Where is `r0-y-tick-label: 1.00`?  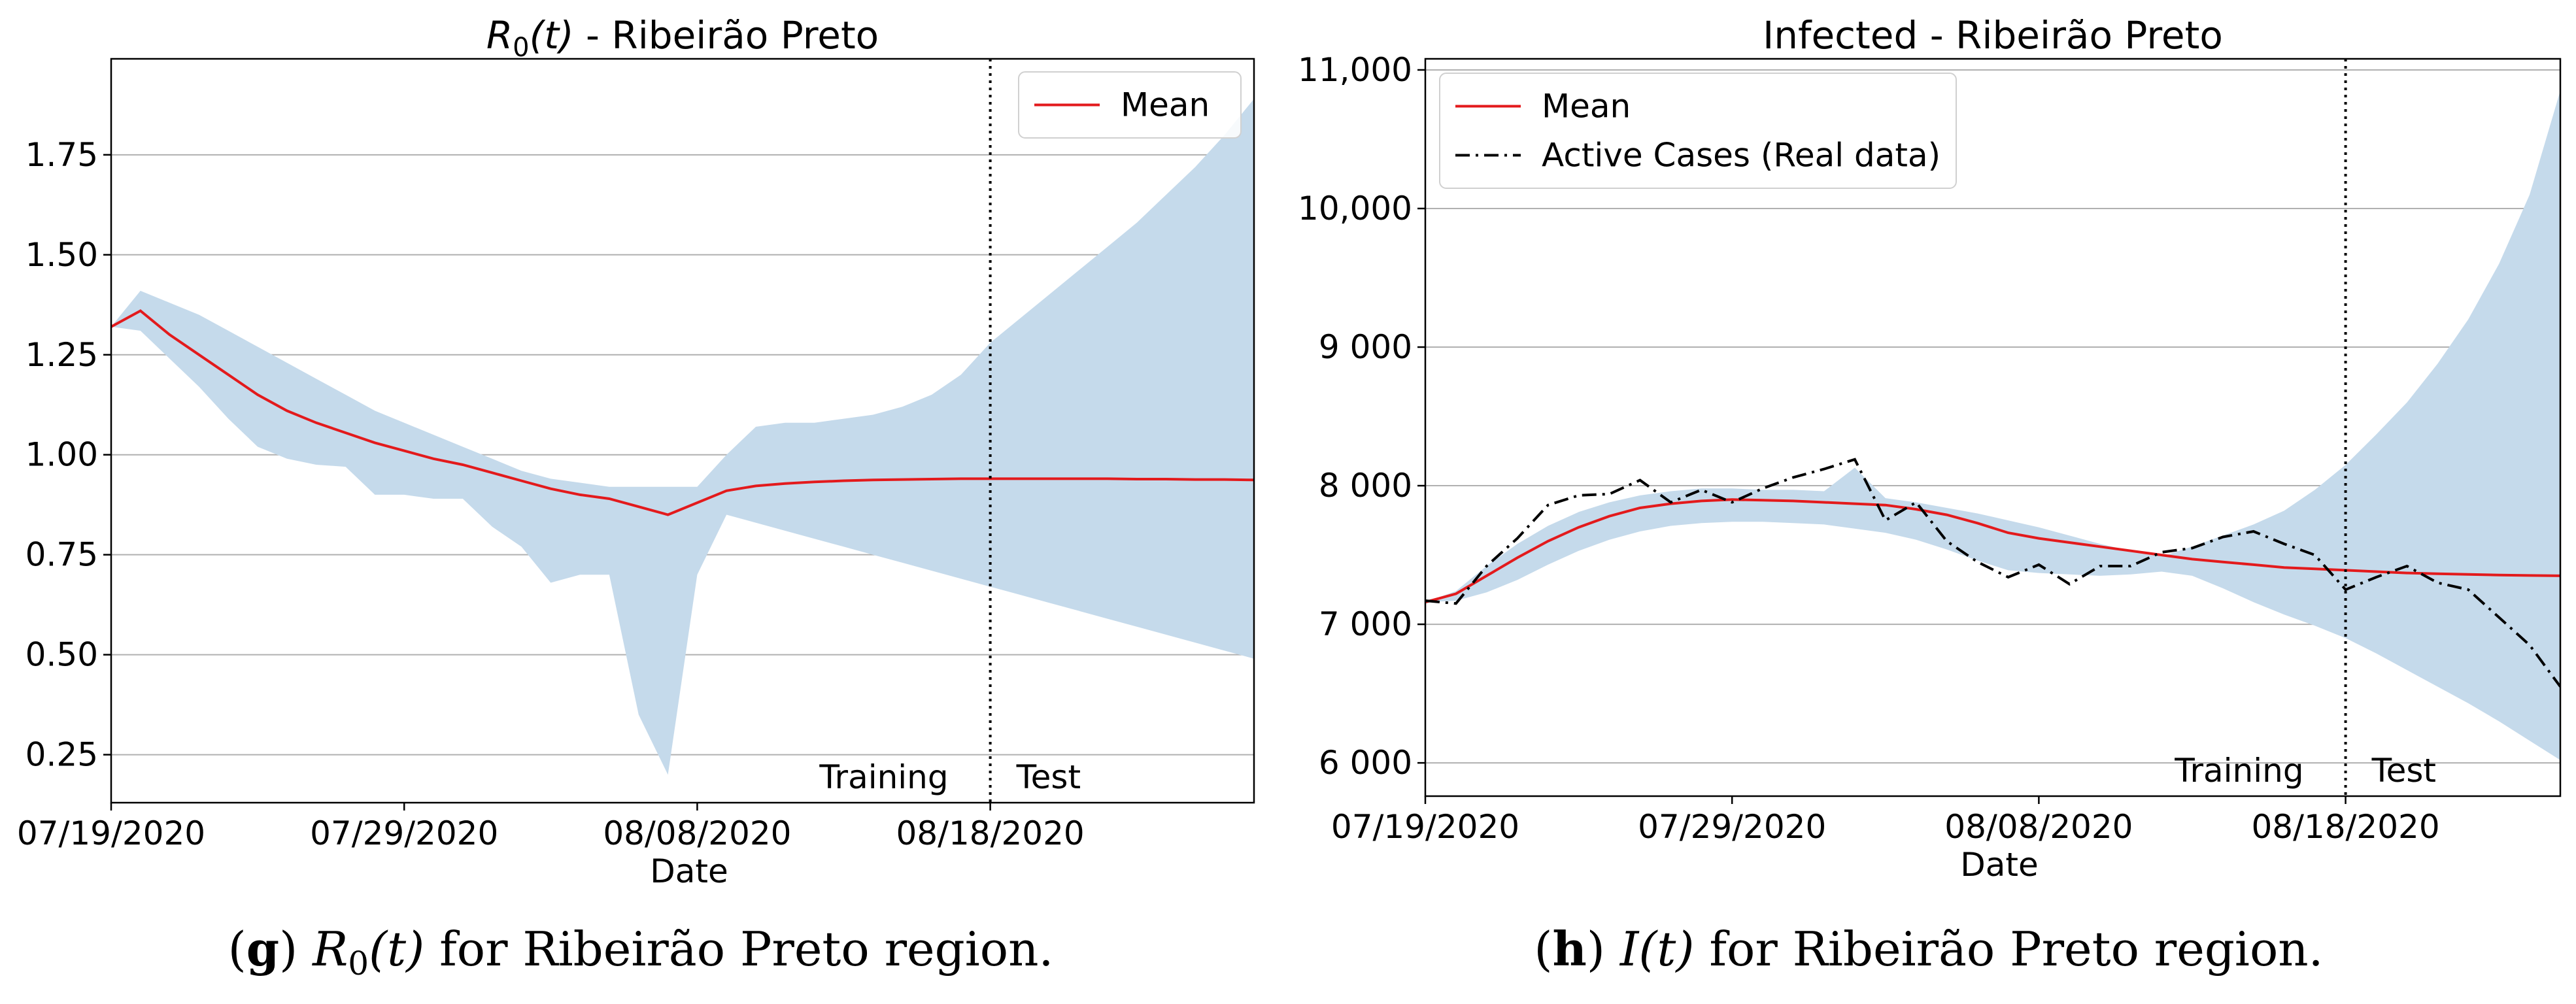 r0-y-tick-label: 1.00 is located at coordinates (61, 455).